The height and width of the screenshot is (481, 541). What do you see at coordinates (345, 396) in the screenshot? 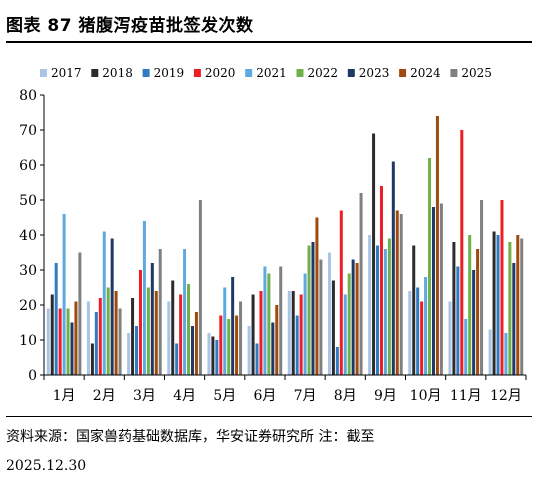
I see `x-tick-label: 8月` at bounding box center [345, 396].